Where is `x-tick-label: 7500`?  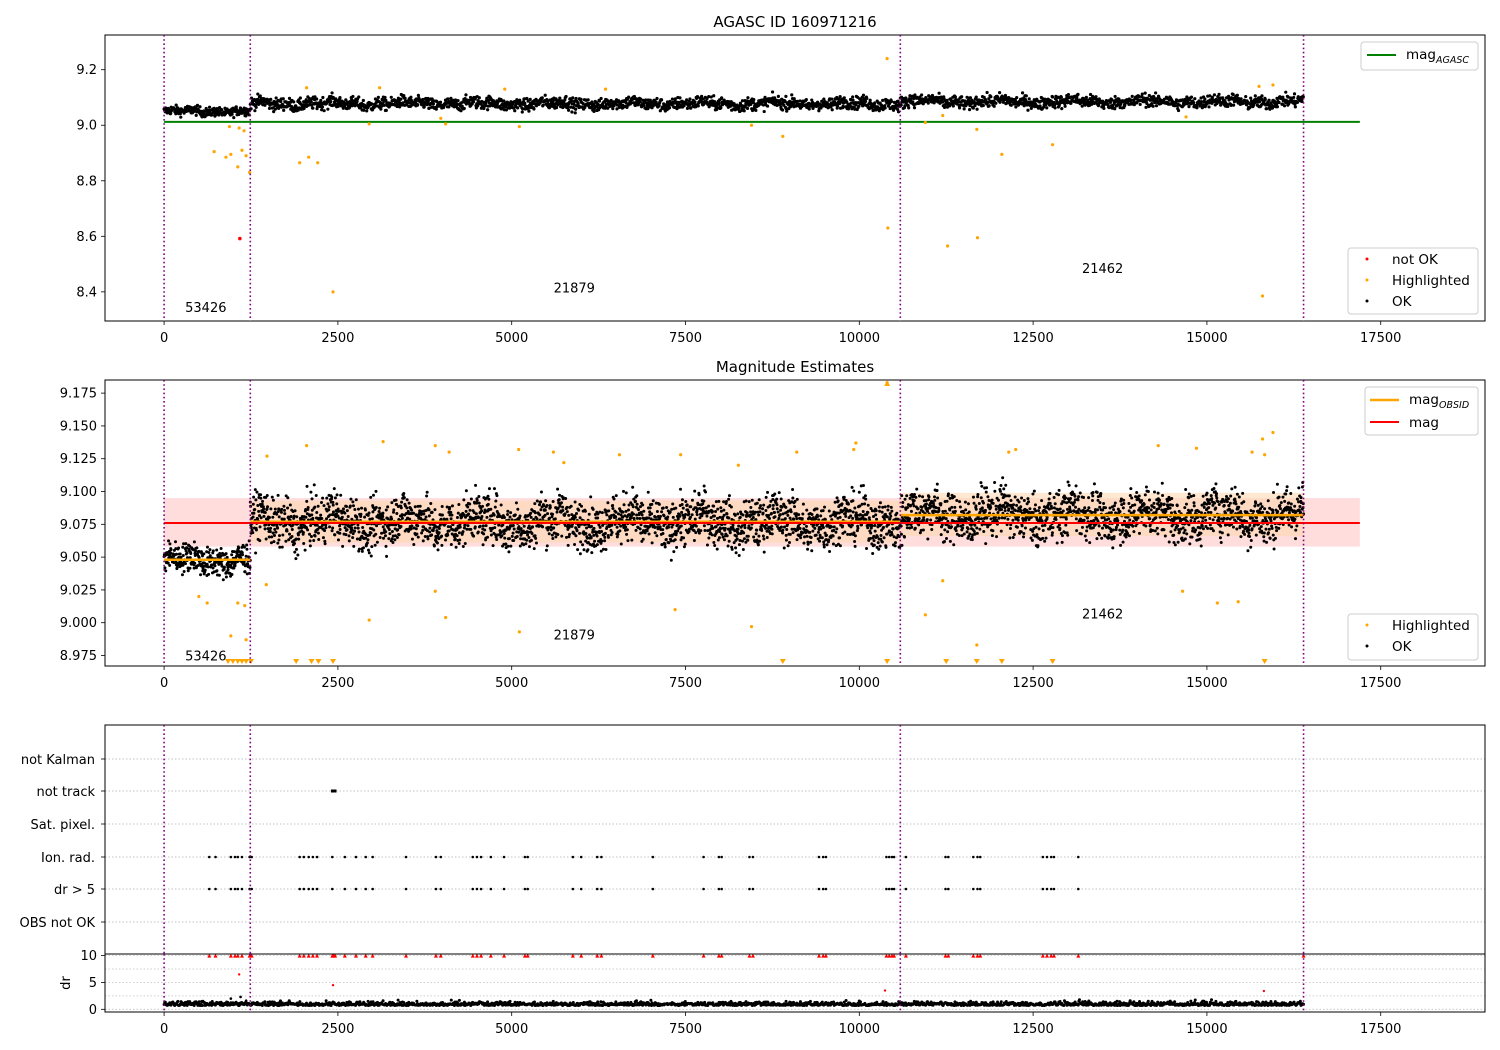 x-tick-label: 7500 is located at coordinates (685, 338).